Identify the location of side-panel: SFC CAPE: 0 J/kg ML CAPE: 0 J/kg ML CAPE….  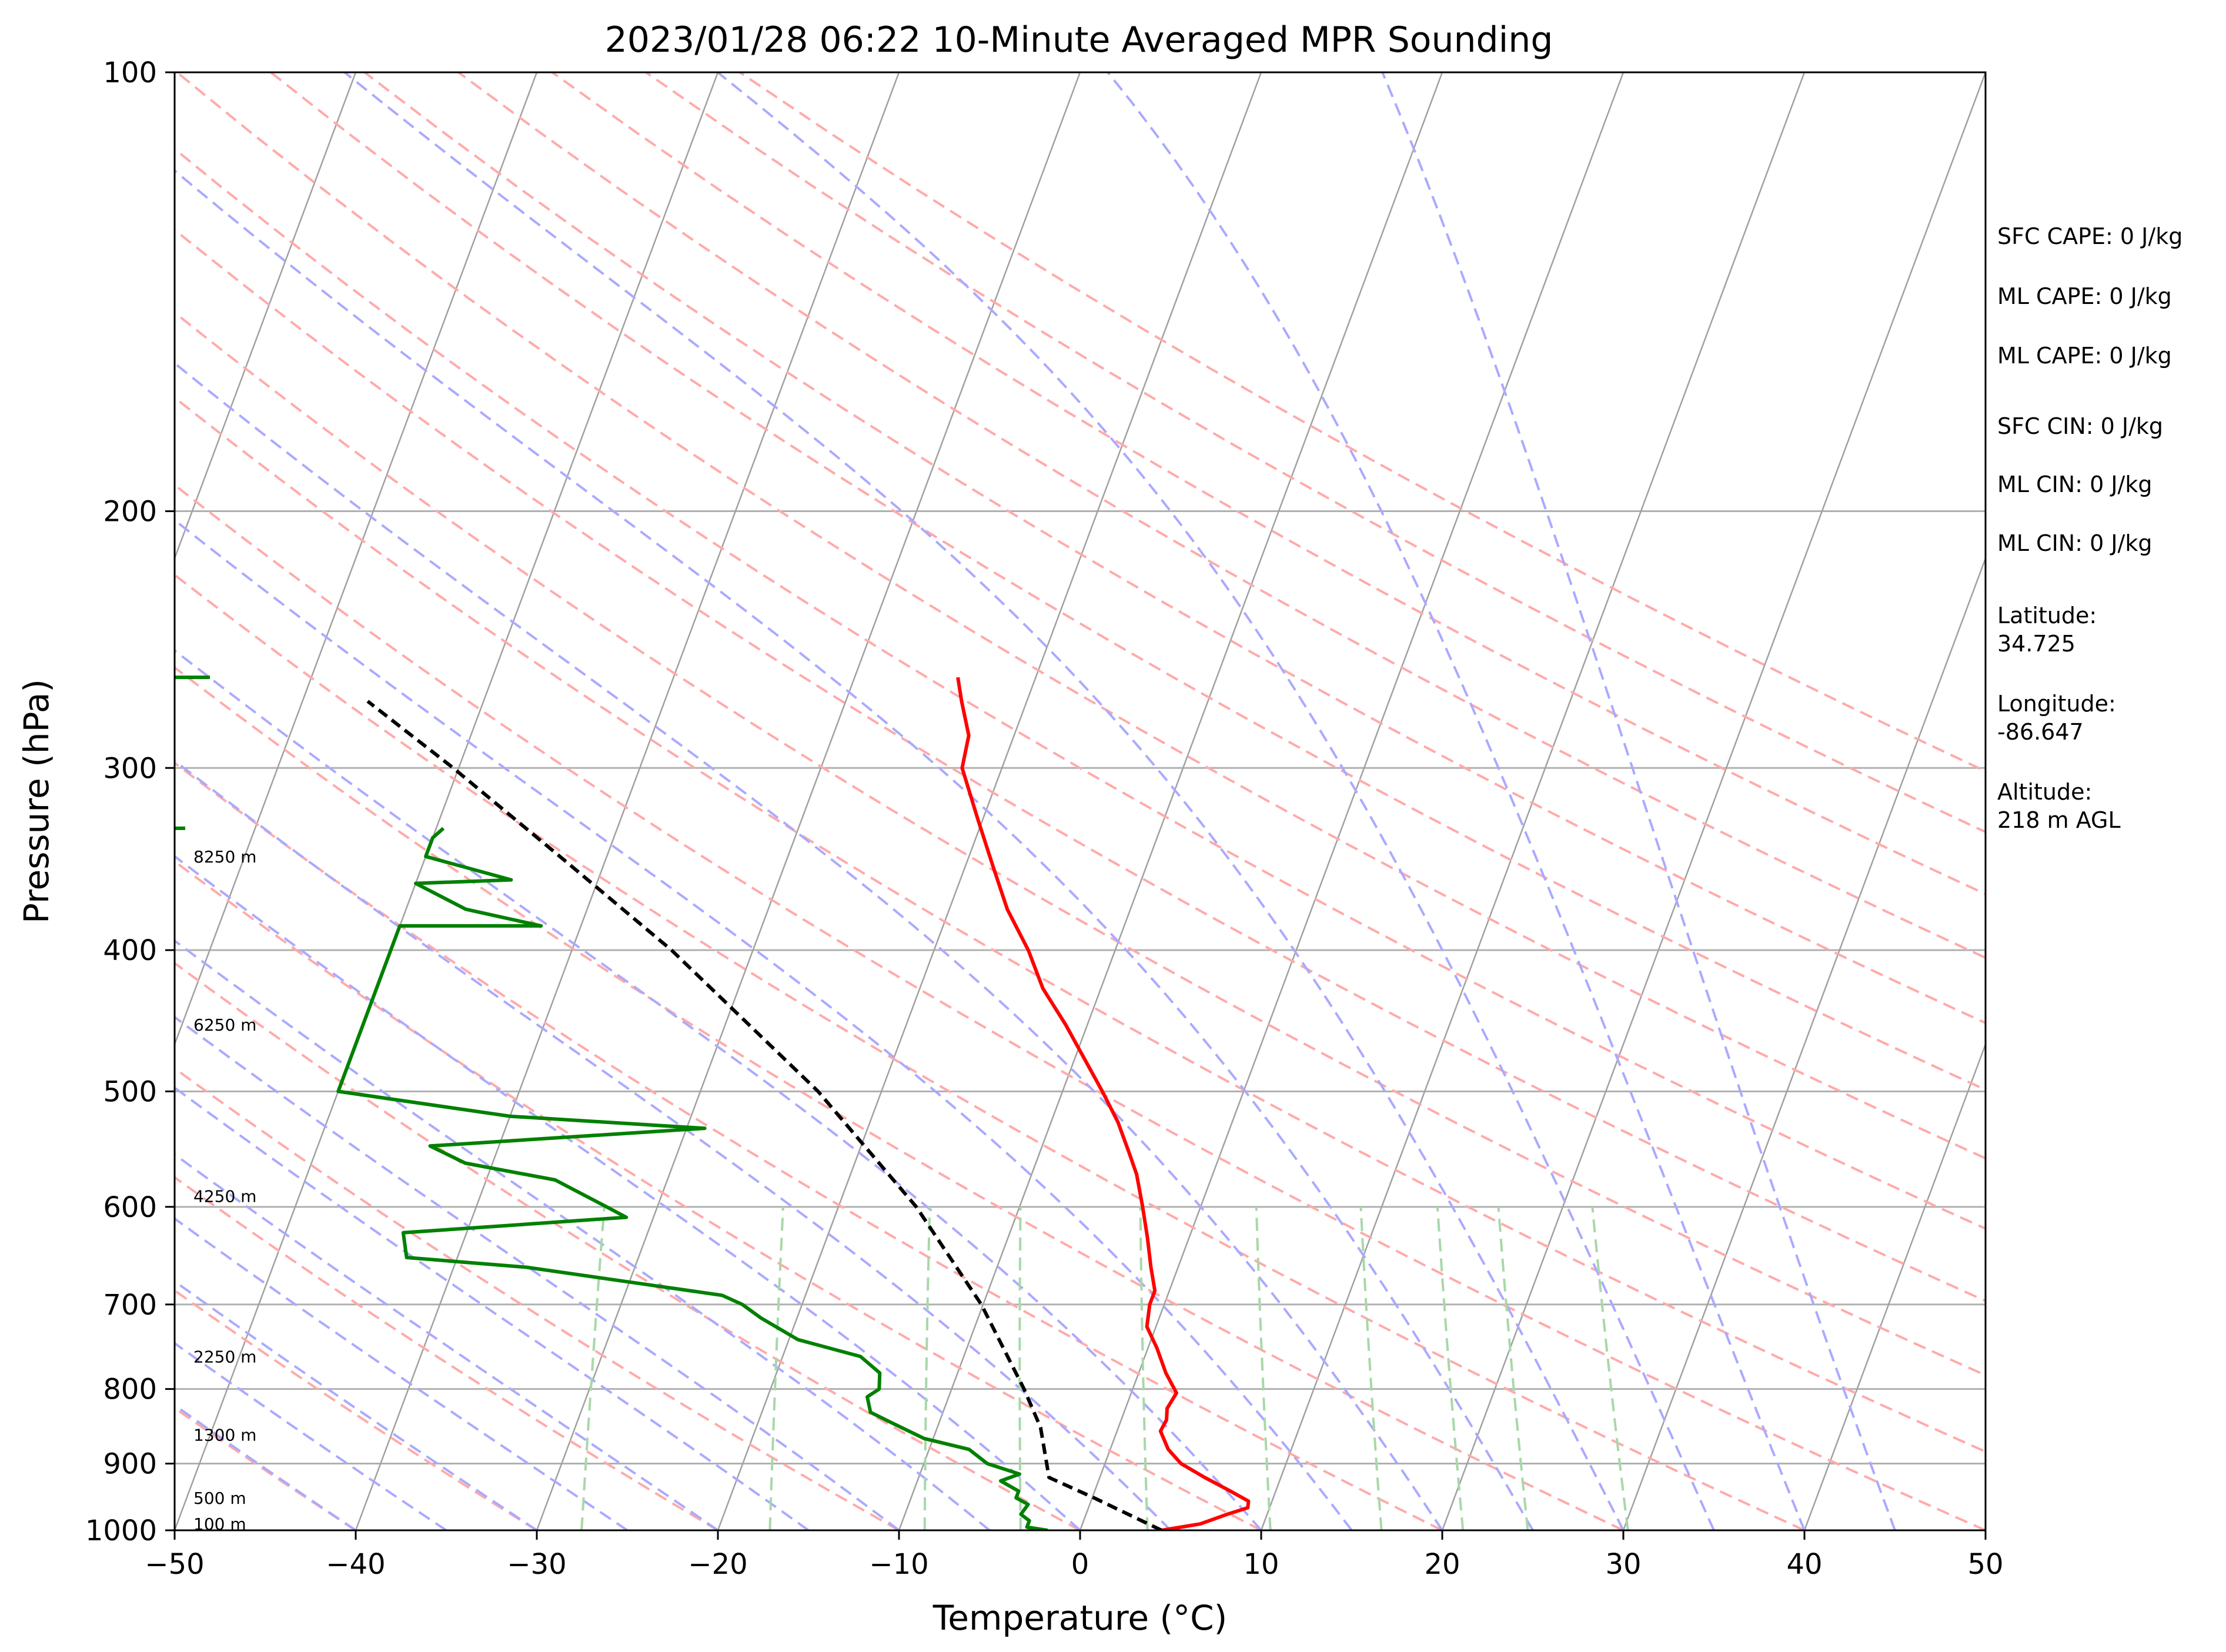
(2089, 528).